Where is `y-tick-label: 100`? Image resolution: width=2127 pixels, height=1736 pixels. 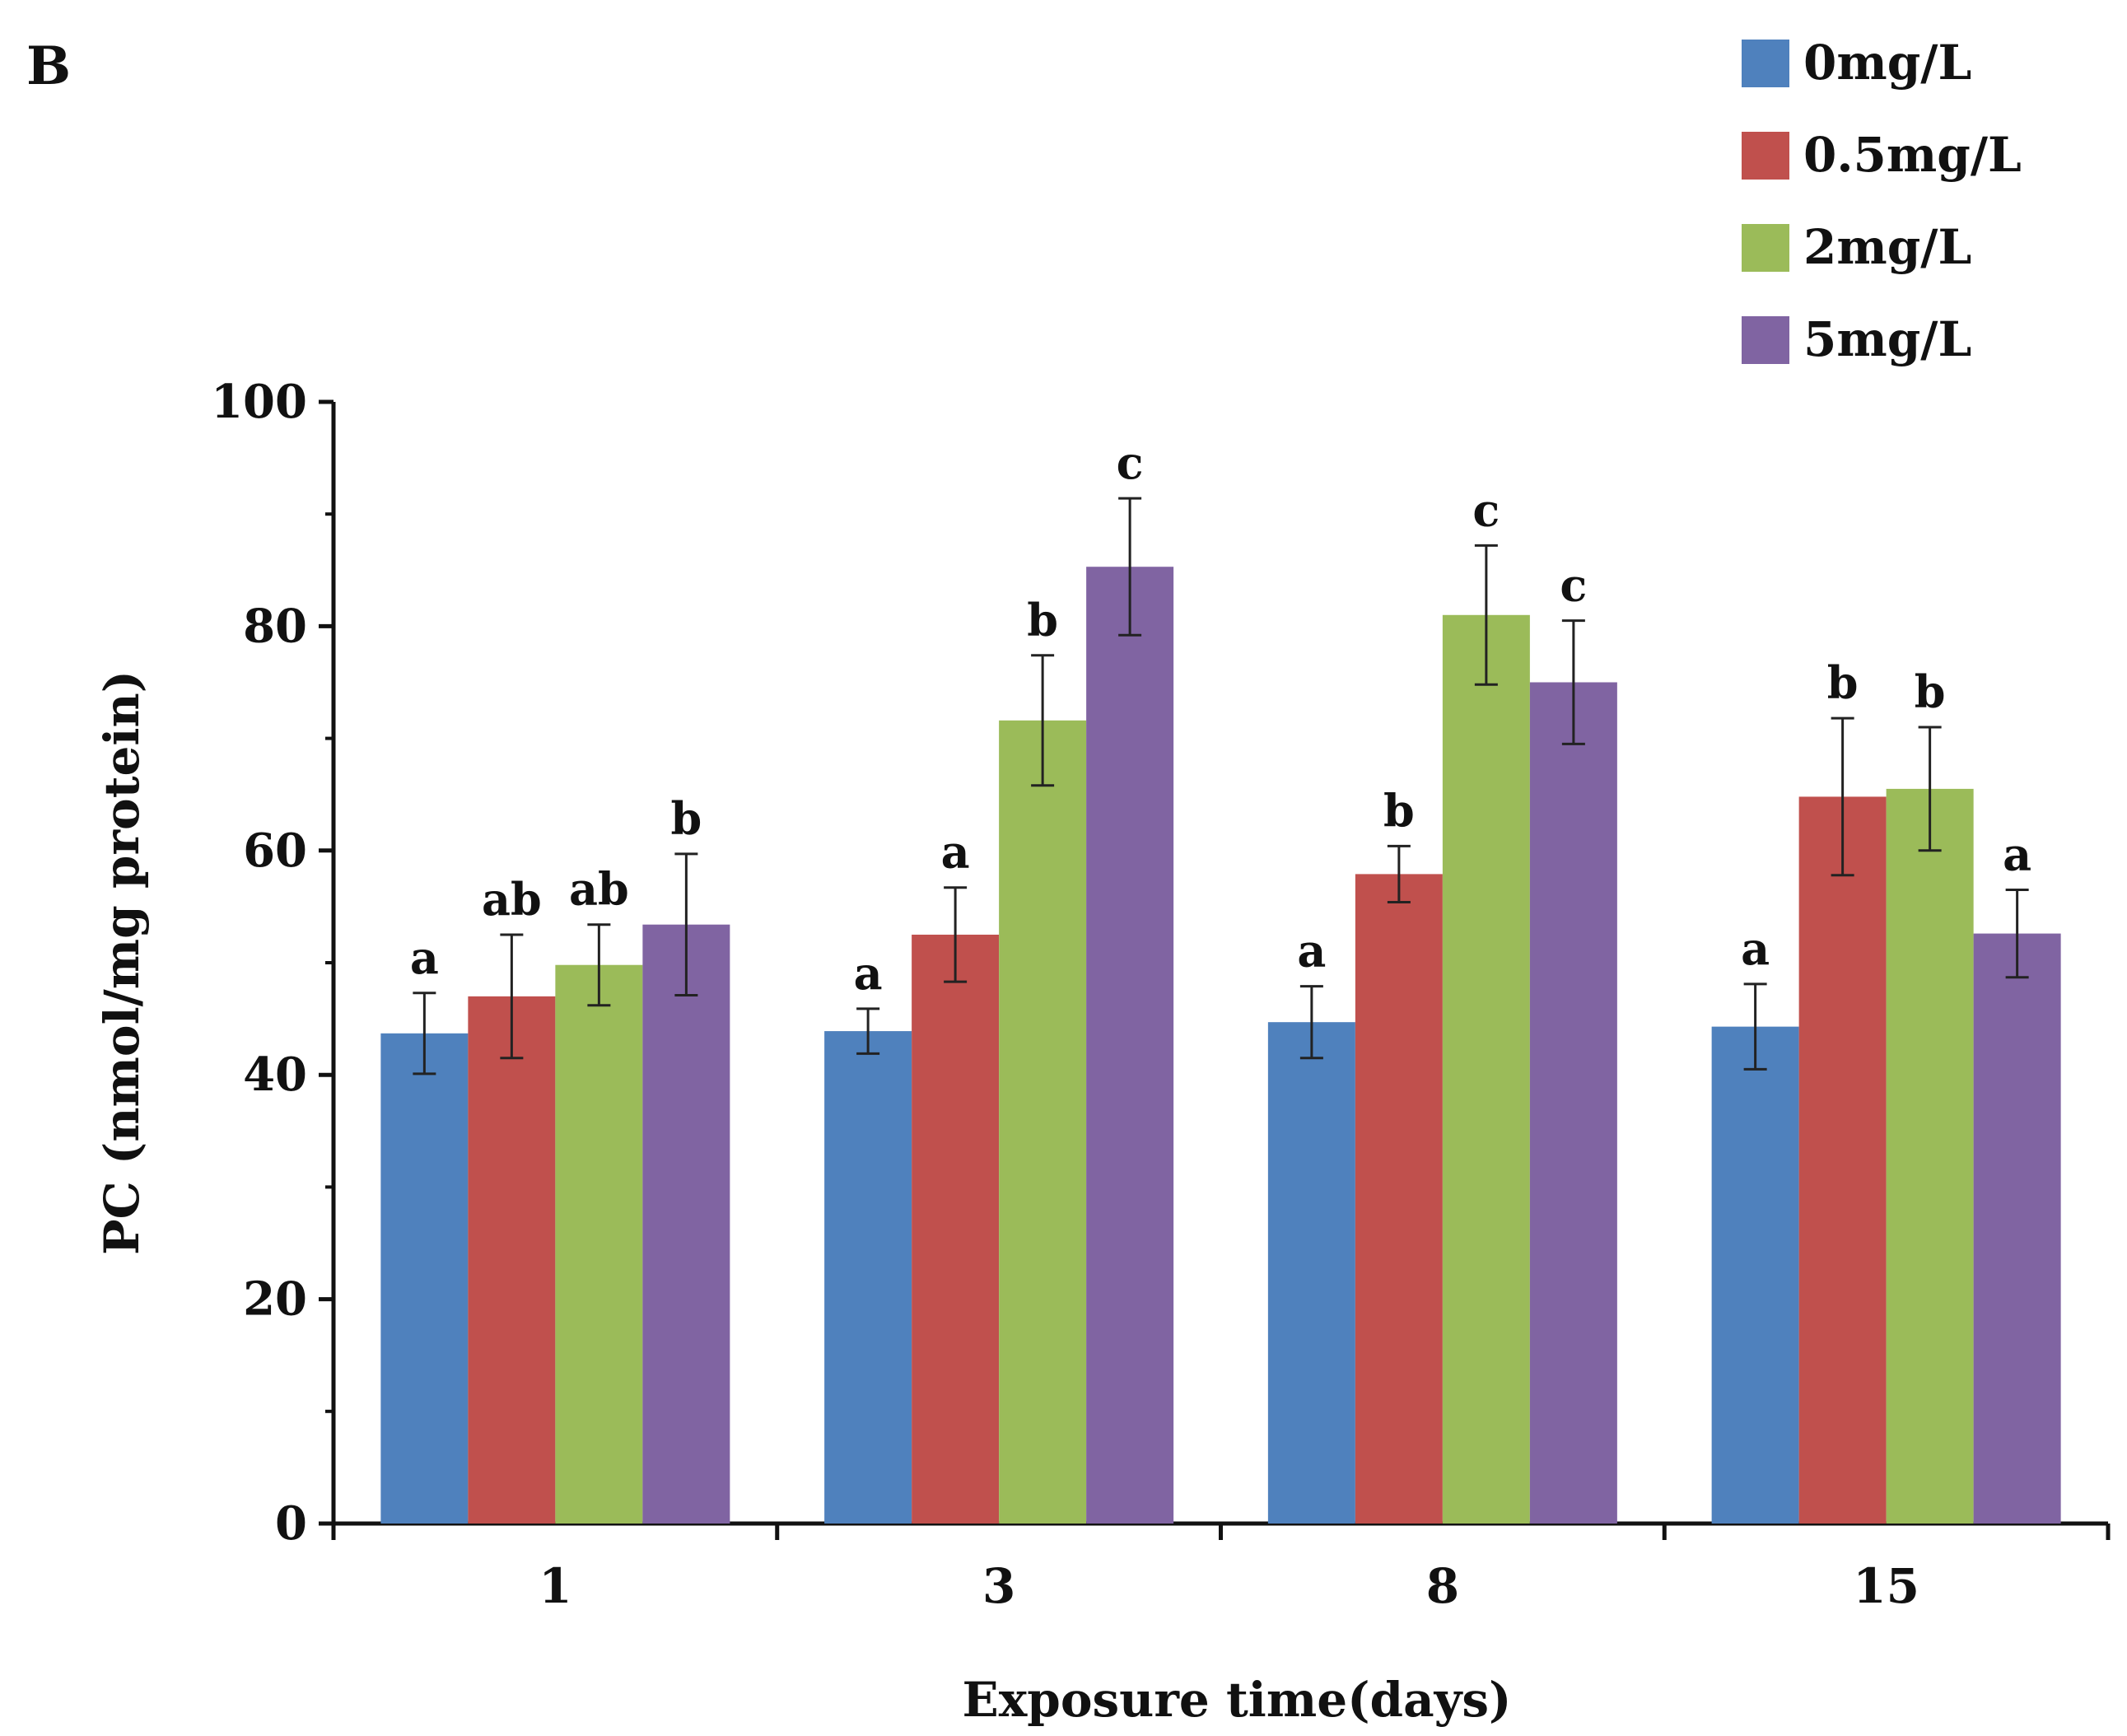 y-tick-label: 100 is located at coordinates (259, 402).